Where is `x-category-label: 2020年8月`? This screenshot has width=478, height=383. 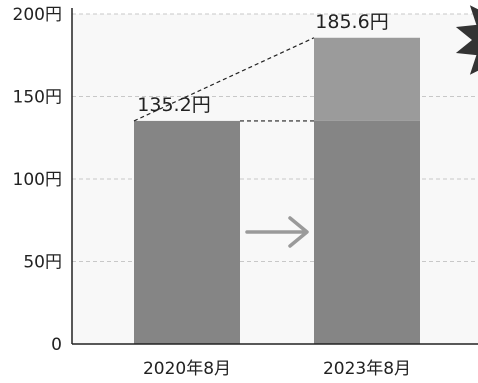 x-category-label: 2020年8月 is located at coordinates (187, 369).